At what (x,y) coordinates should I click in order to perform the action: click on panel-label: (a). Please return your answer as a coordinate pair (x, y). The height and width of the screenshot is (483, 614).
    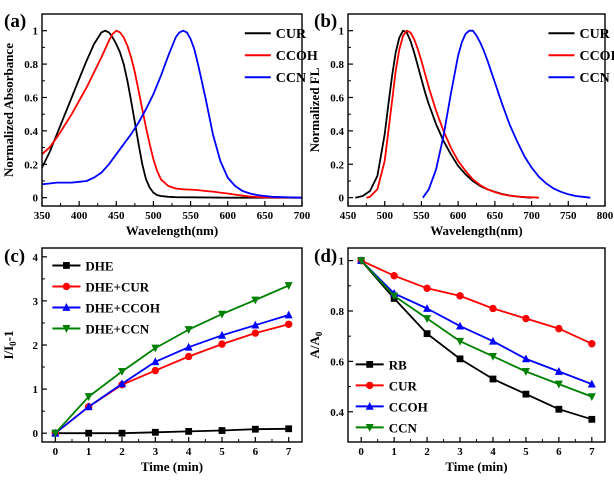
    Looking at the image, I should click on (15, 21).